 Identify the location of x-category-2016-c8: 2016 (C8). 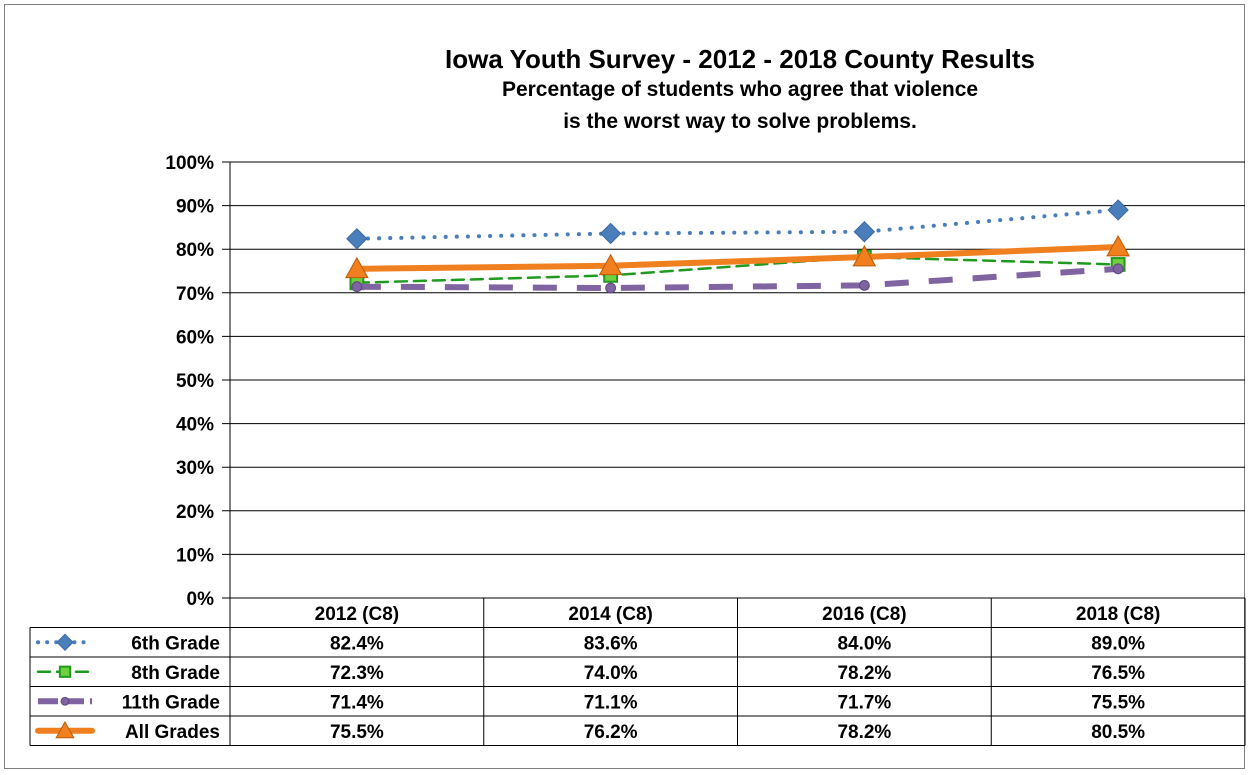
(864, 614).